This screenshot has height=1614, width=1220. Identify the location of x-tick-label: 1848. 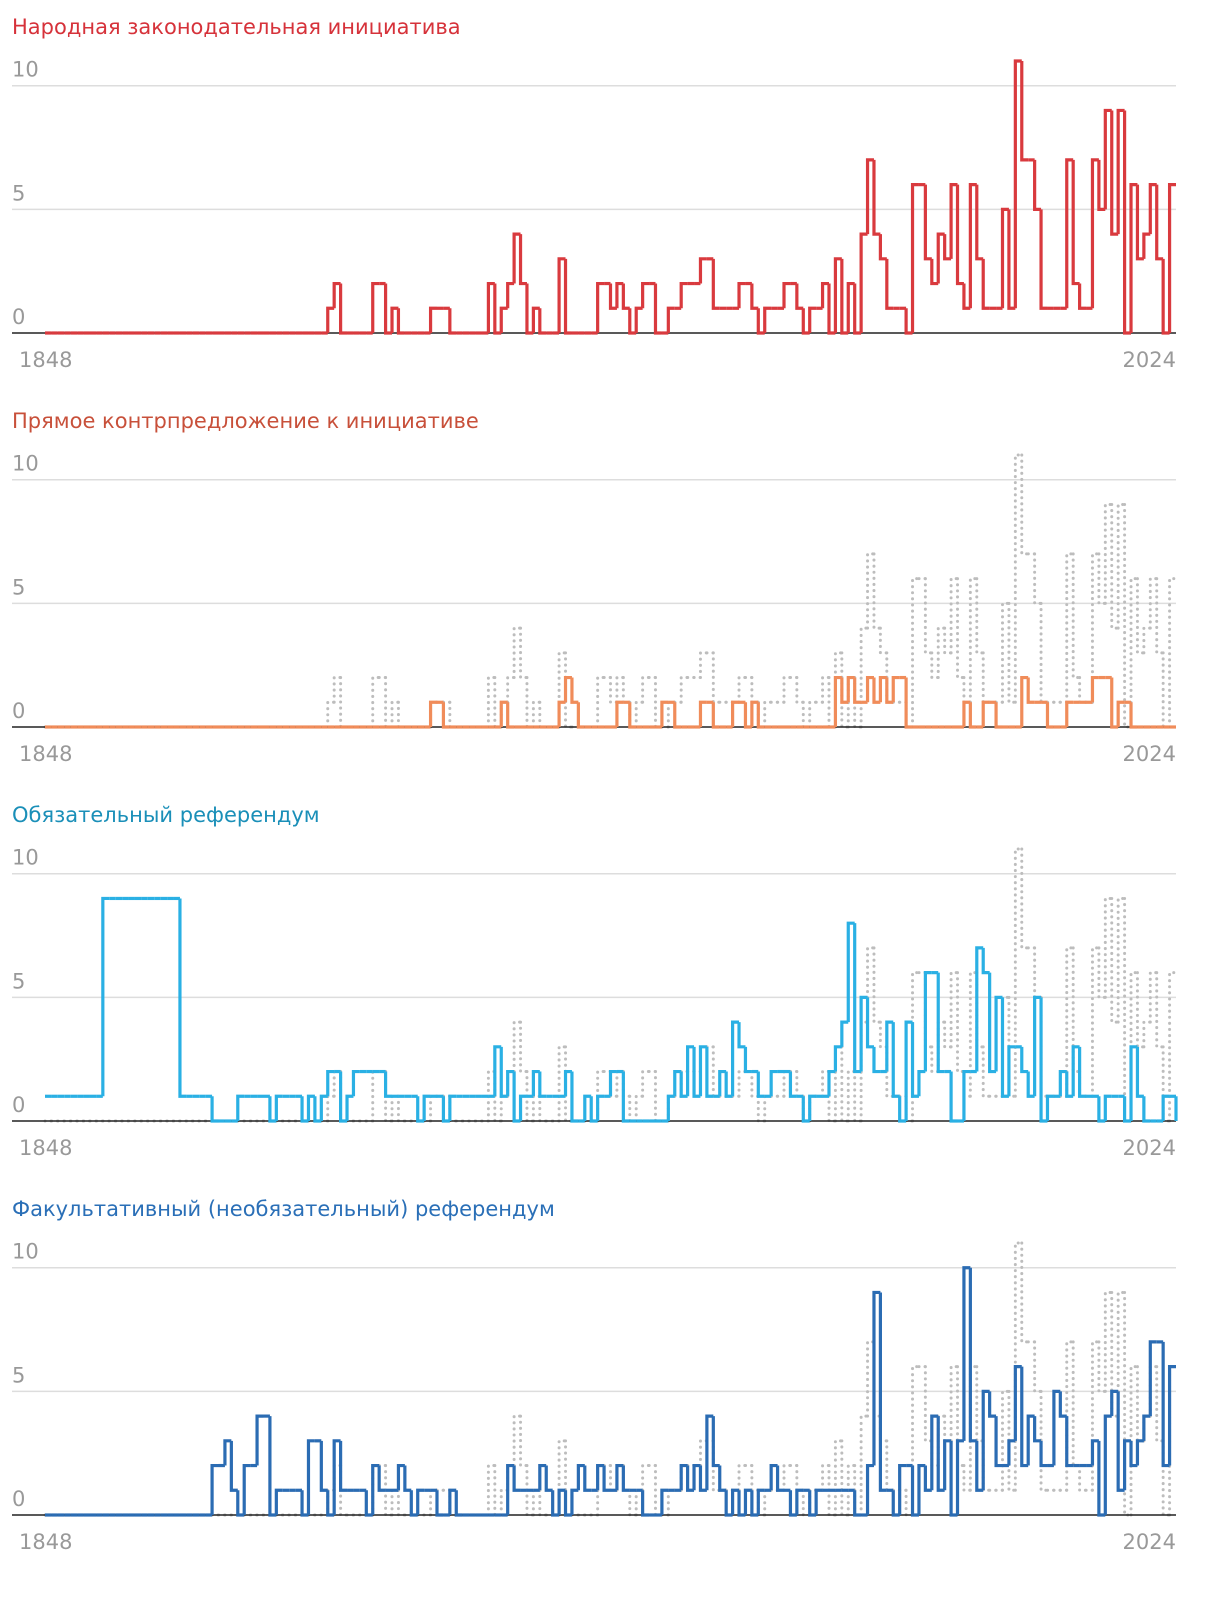
(45, 1148).